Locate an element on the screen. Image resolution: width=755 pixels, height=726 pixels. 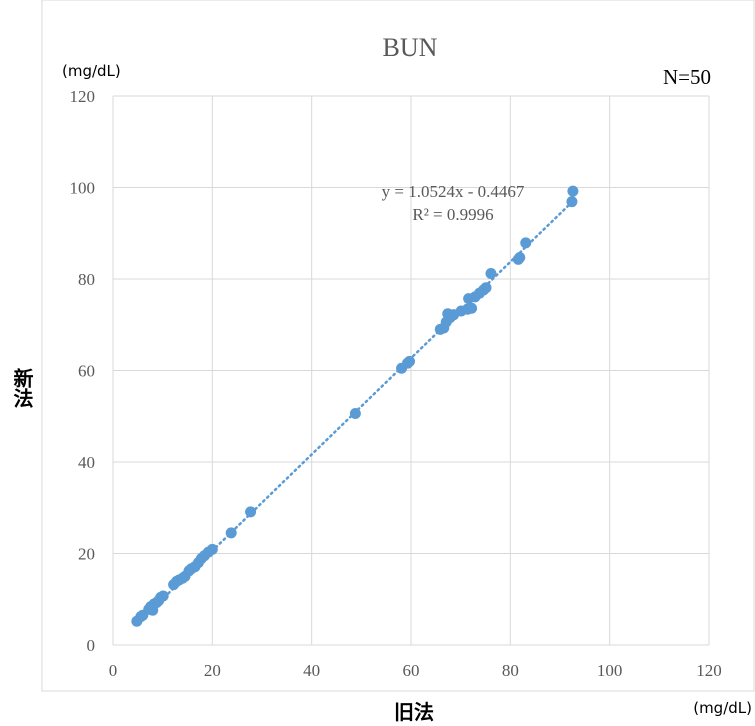
y-unit-label: (mg/dL) is located at coordinates (91, 71).